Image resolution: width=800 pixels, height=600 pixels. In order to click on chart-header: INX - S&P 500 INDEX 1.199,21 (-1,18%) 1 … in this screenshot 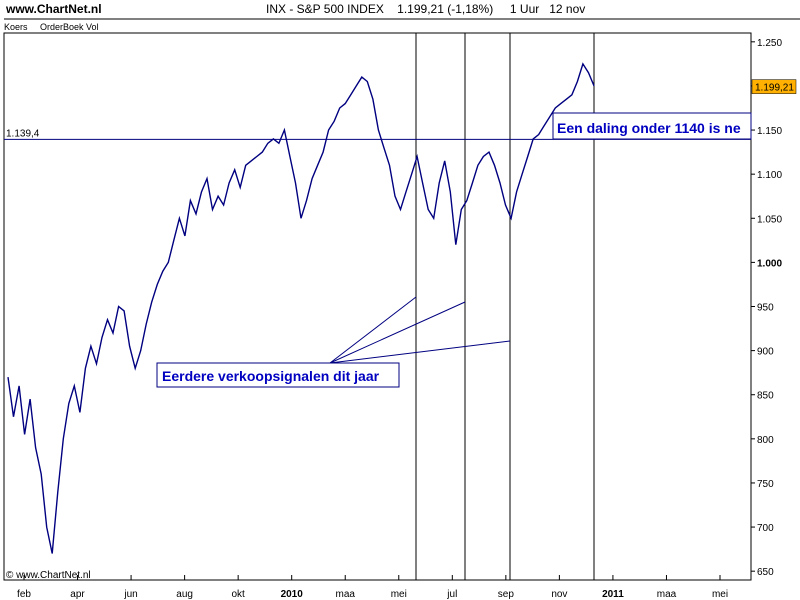, I will do `click(426, 9)`.